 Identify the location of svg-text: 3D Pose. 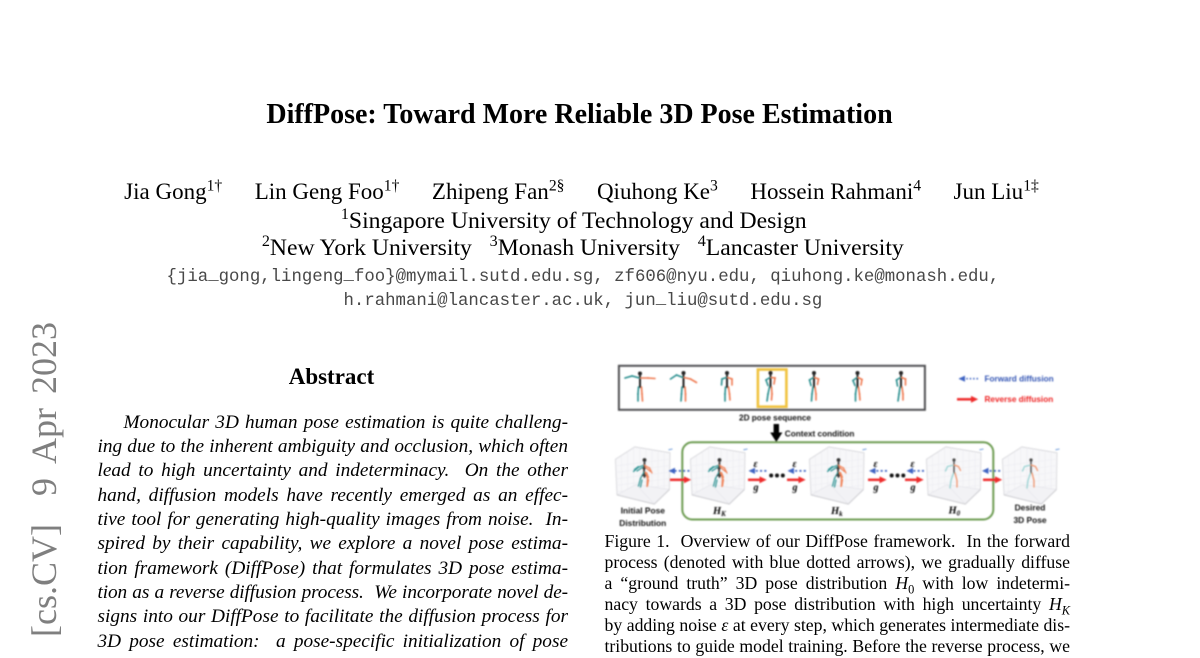
(1029, 520).